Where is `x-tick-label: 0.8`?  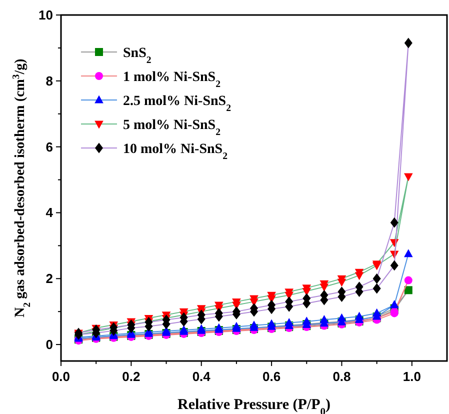
x-tick-label: 0.8 is located at coordinates (341, 376).